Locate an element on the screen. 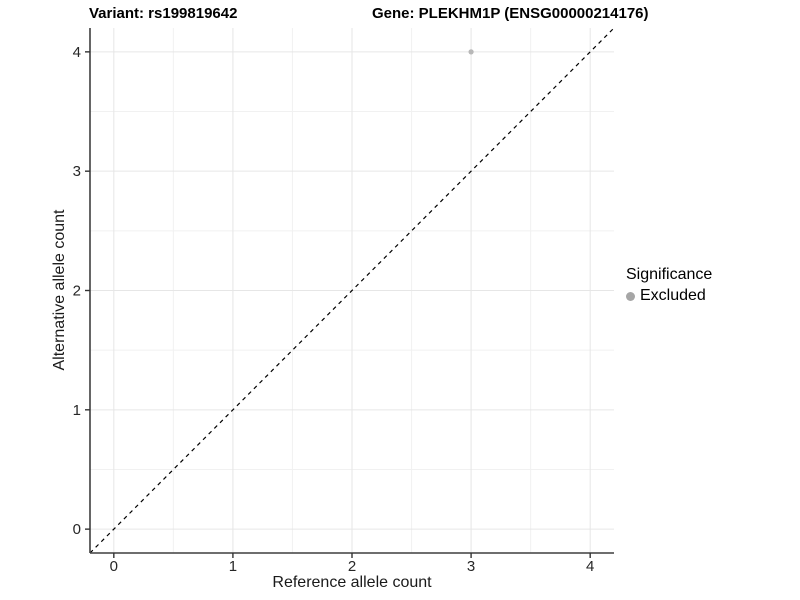 The width and height of the screenshot is (800, 600). variant-title: Variant: rs199819642 is located at coordinates (163, 13).